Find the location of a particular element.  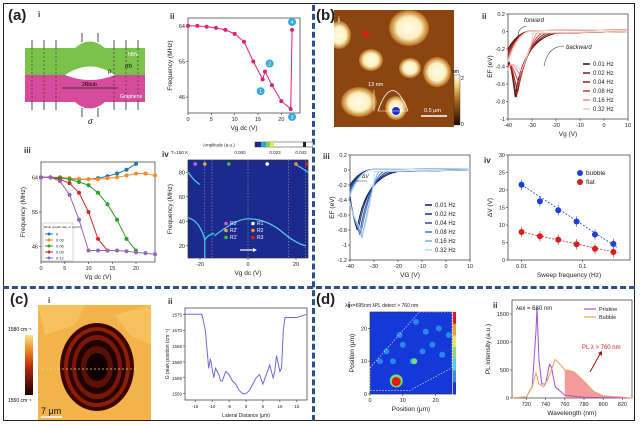

y-tick-label: -0.4 is located at coordinates (342, 201).